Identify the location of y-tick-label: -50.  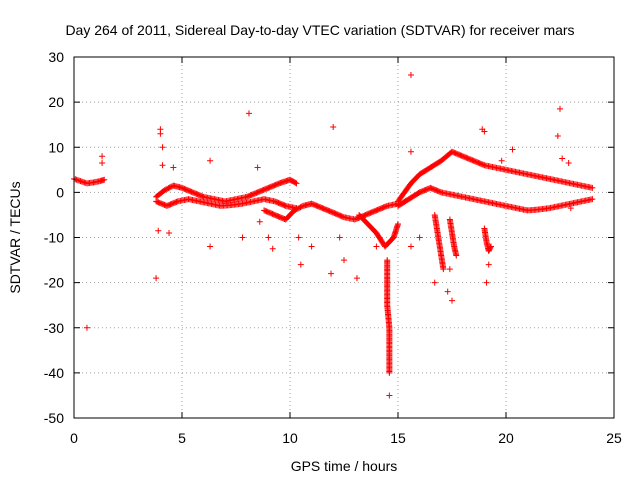
(54, 418).